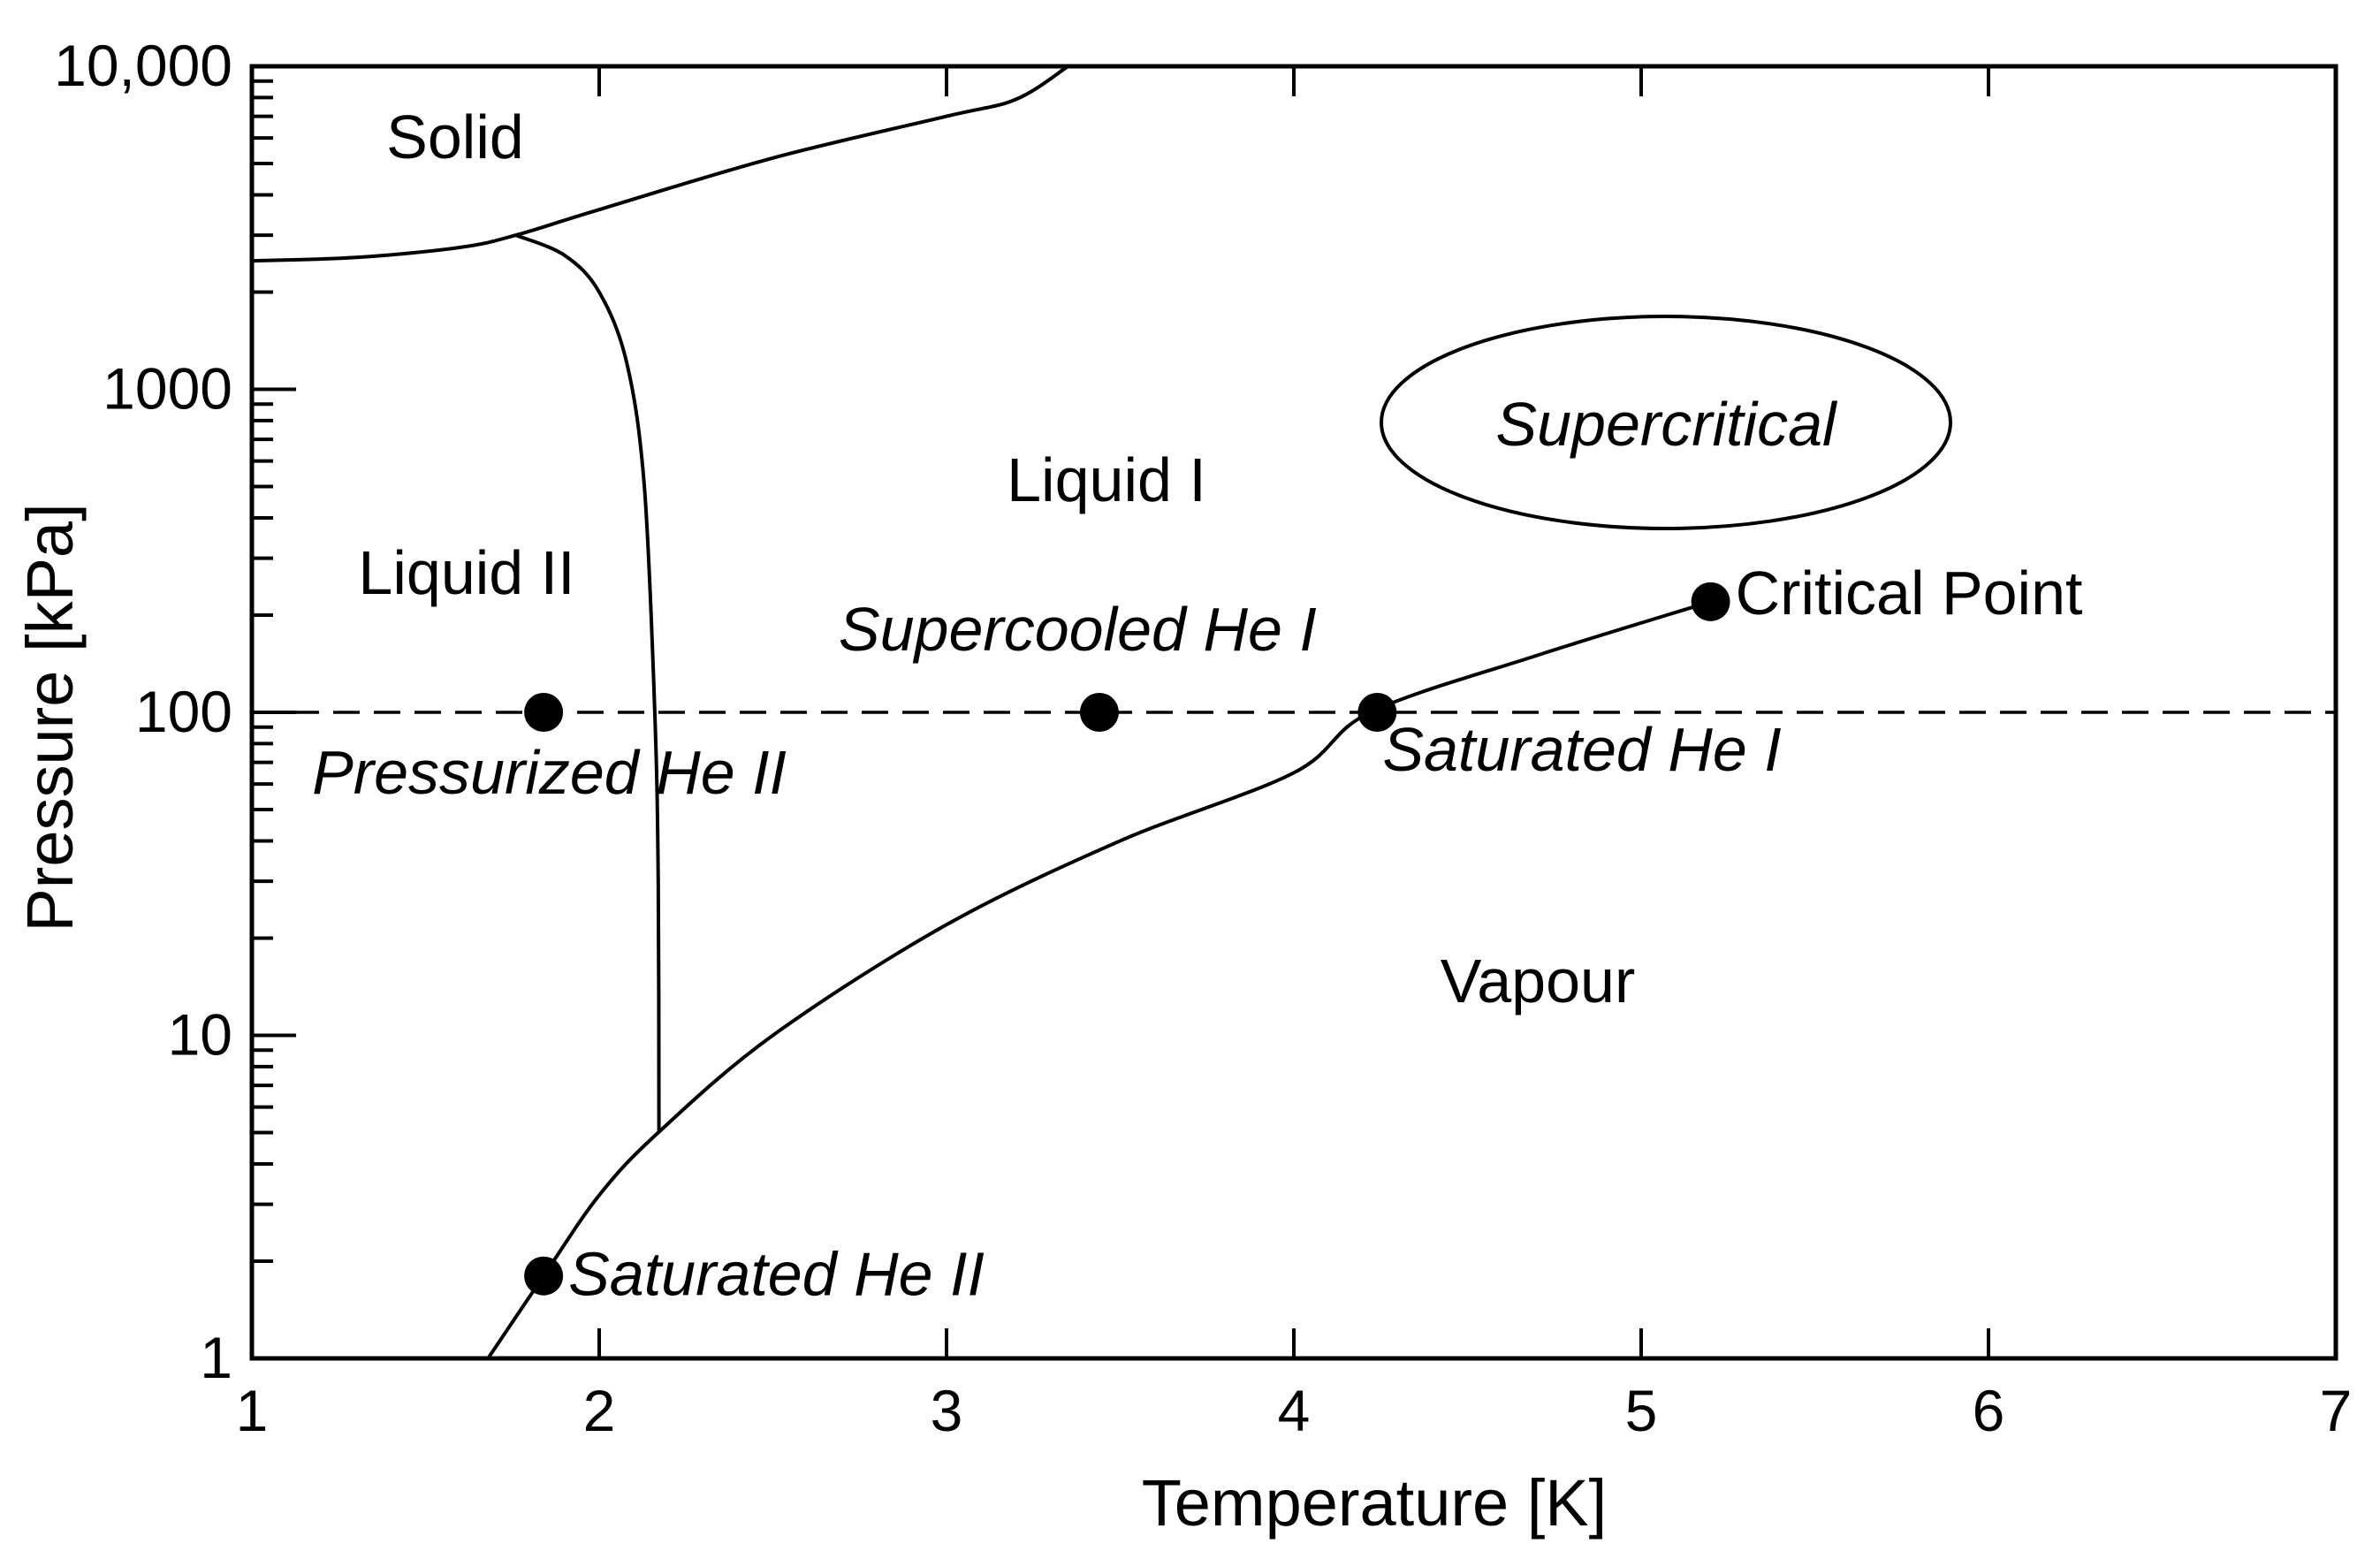 The image size is (2380, 1559). What do you see at coordinates (200, 1035) in the screenshot?
I see `y-tick-label: 10` at bounding box center [200, 1035].